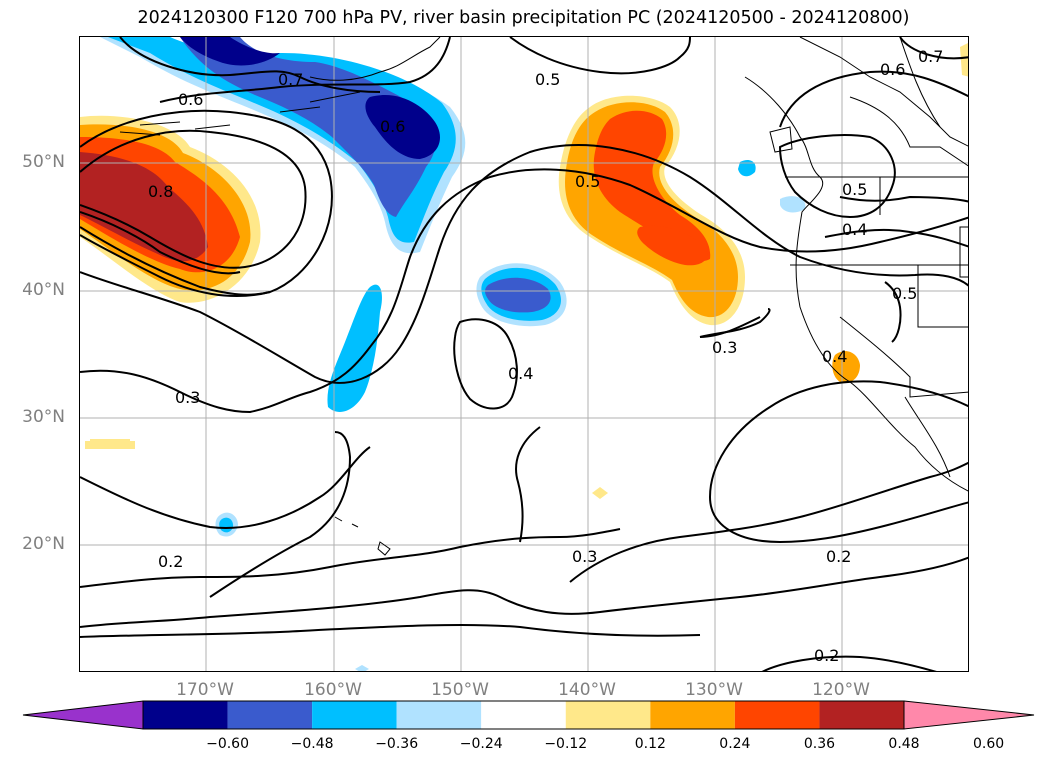 The height and width of the screenshot is (765, 1047). I want to click on lat-label: 30°N, so click(43, 417).